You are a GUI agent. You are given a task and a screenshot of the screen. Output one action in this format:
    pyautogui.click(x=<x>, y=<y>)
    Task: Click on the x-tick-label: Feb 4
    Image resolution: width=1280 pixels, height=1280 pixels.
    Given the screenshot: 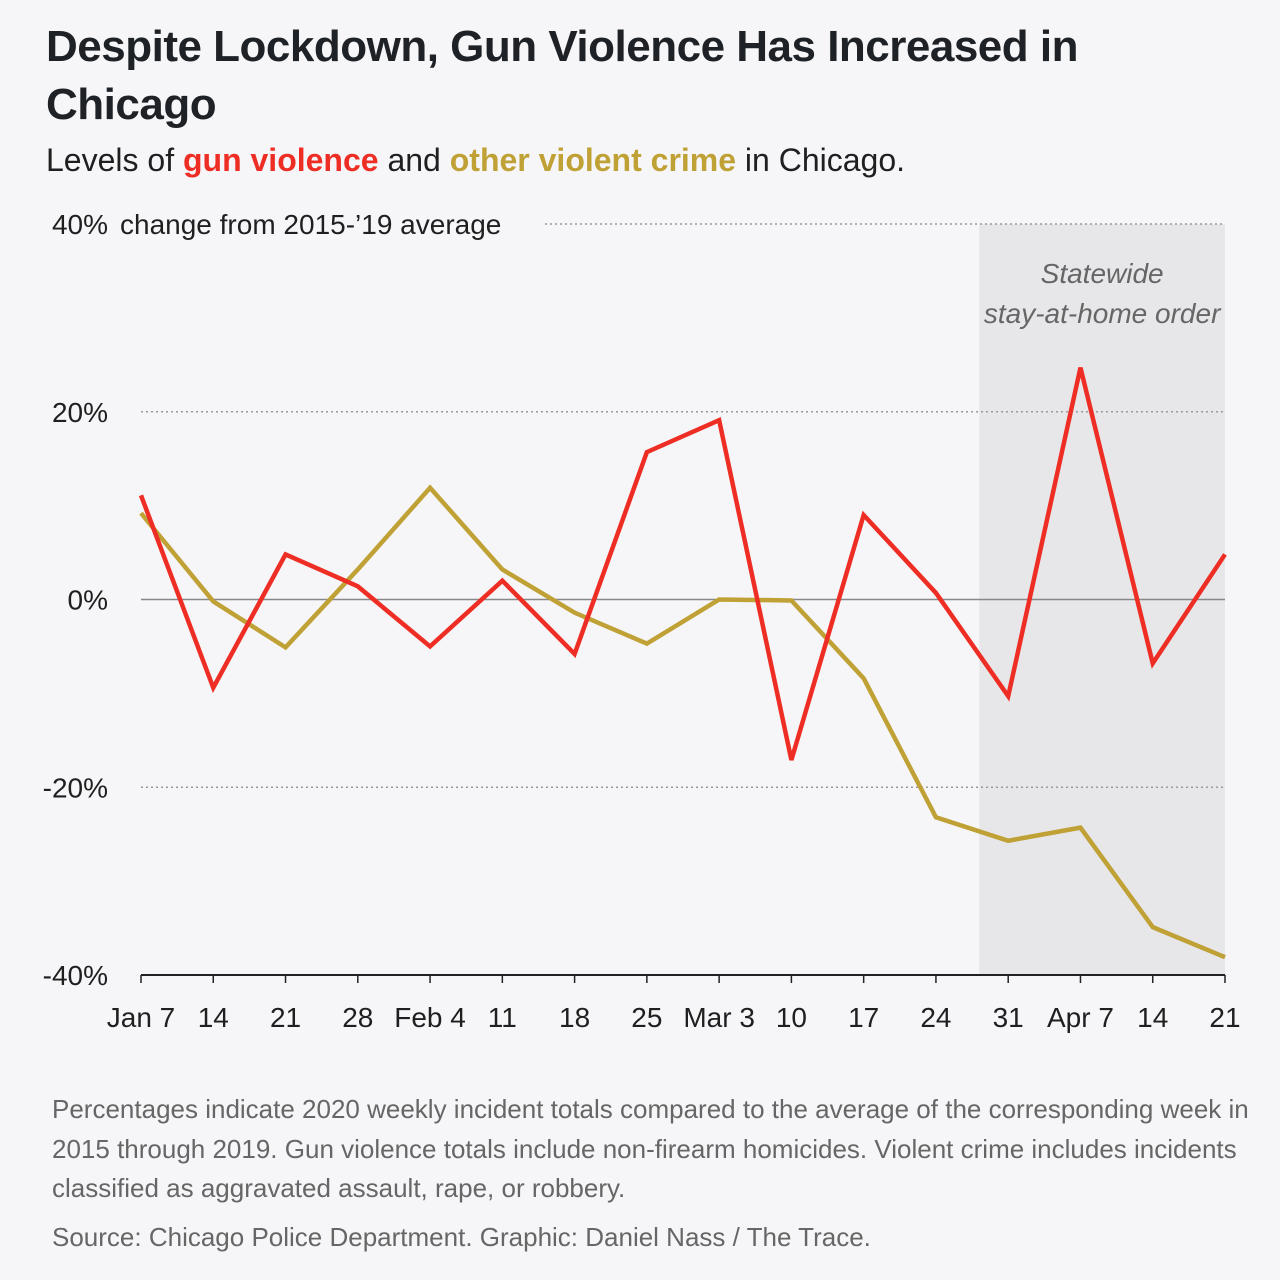 What is the action you would take?
    pyautogui.click(x=430, y=1017)
    